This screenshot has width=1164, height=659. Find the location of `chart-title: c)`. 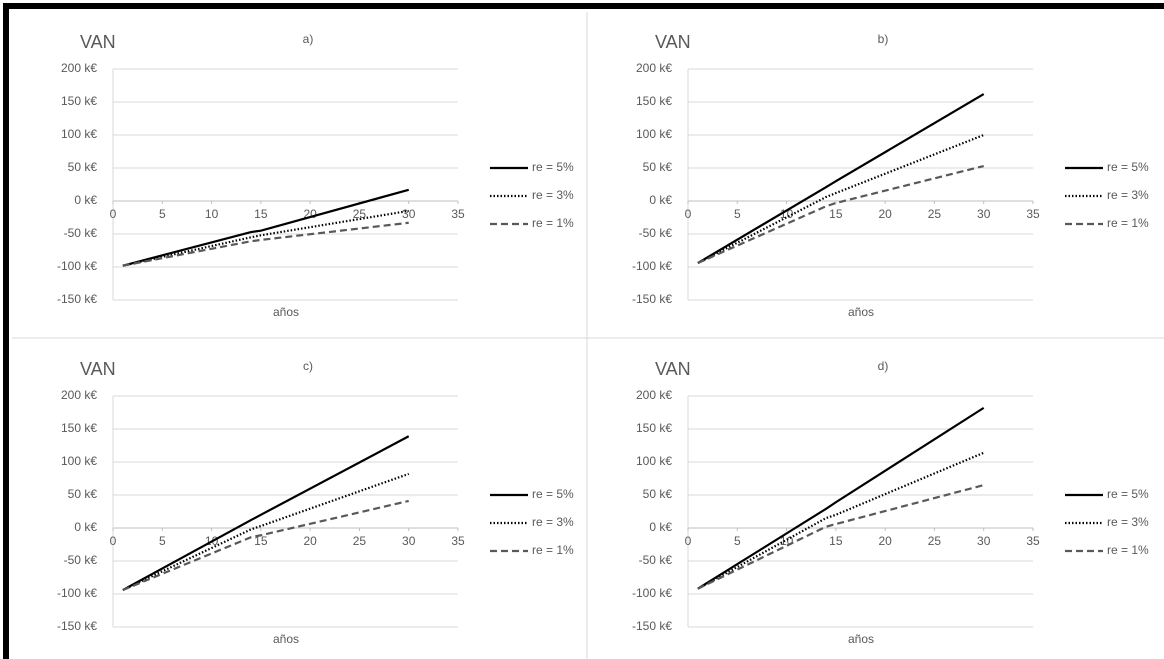

chart-title: c) is located at coordinates (308, 366).